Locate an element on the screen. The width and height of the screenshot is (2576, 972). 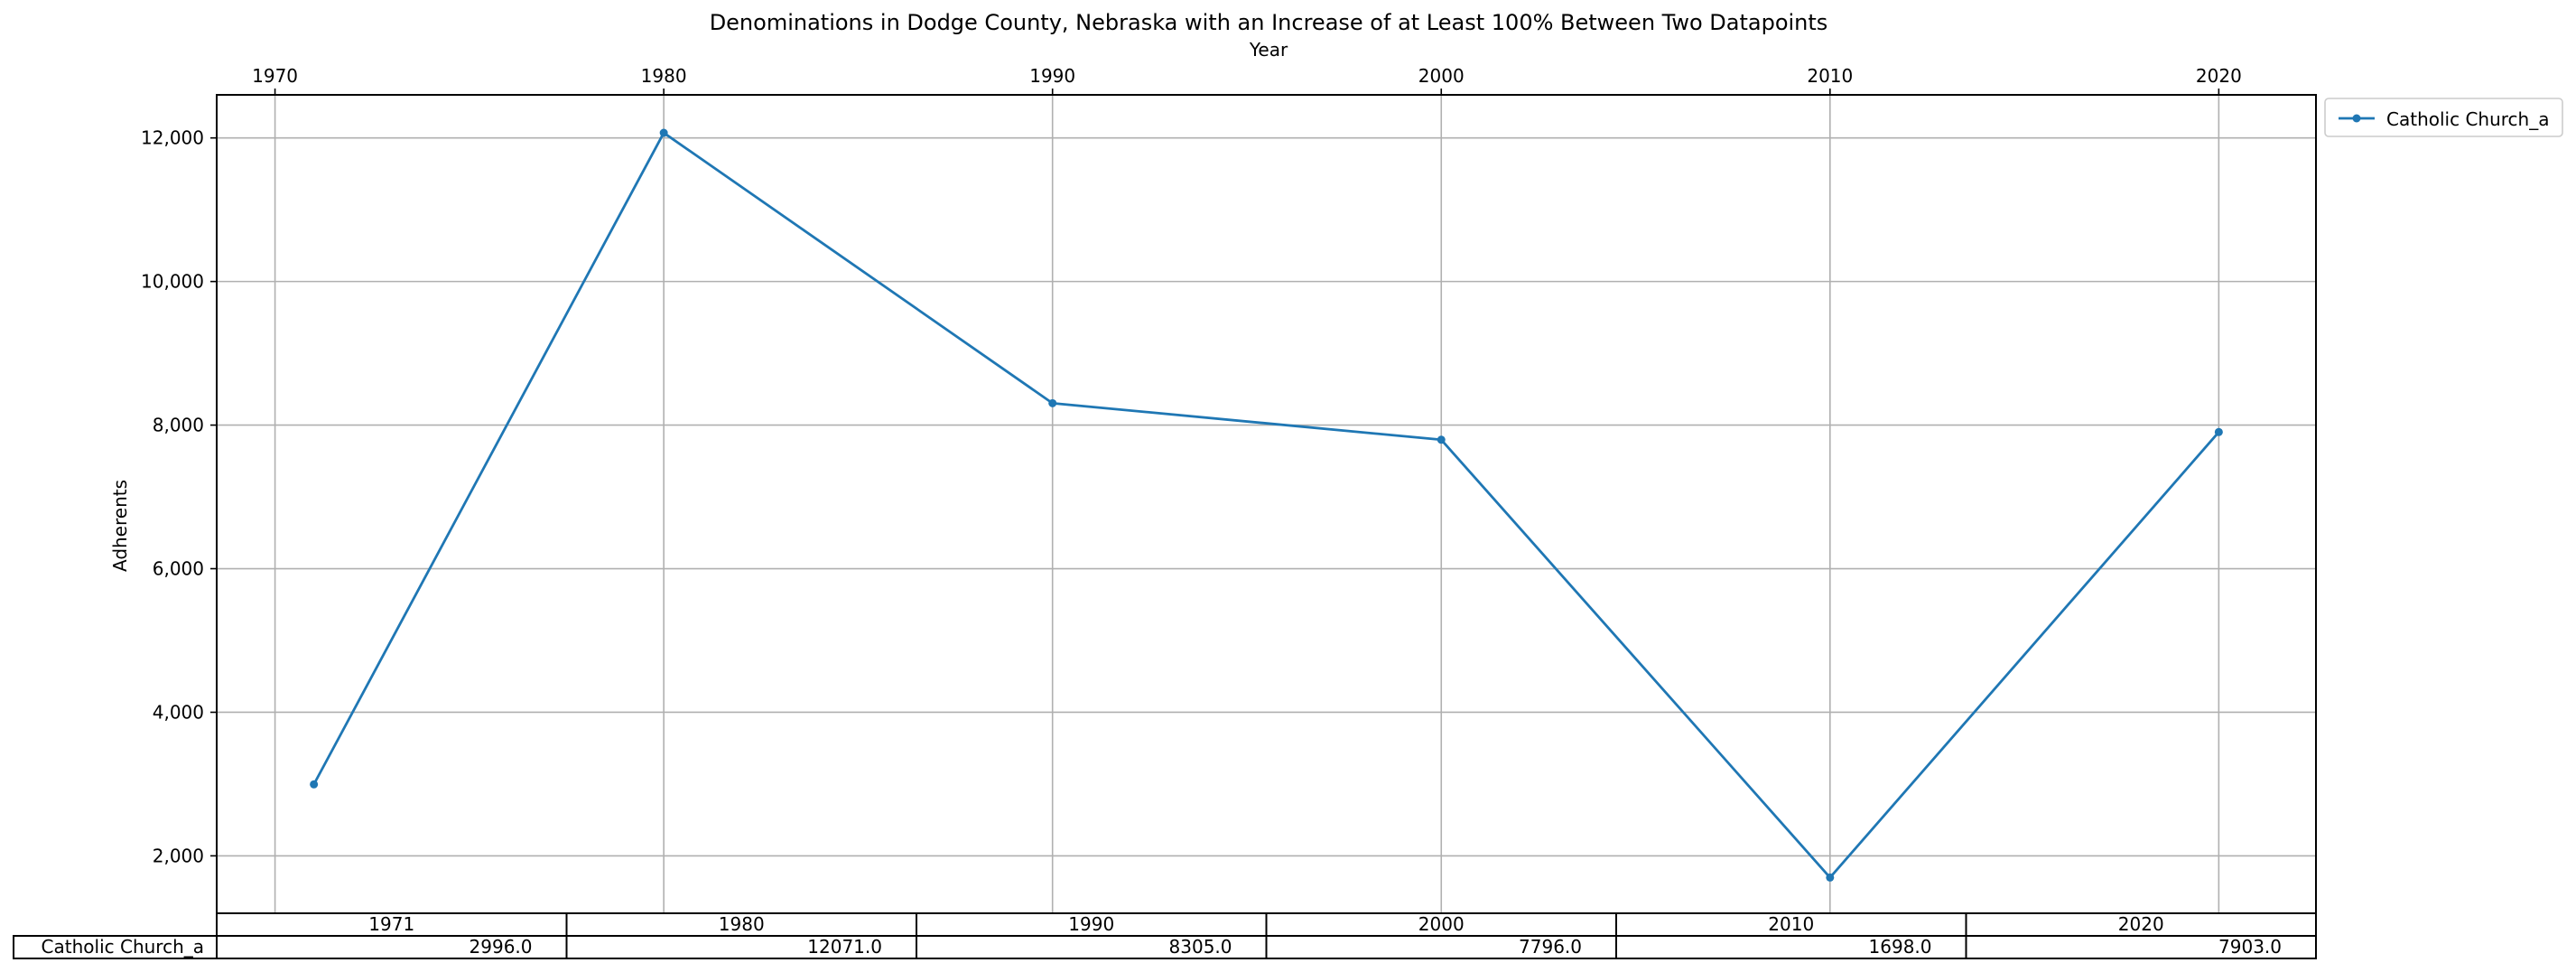
x-tick-label: 1980 is located at coordinates (664, 76).